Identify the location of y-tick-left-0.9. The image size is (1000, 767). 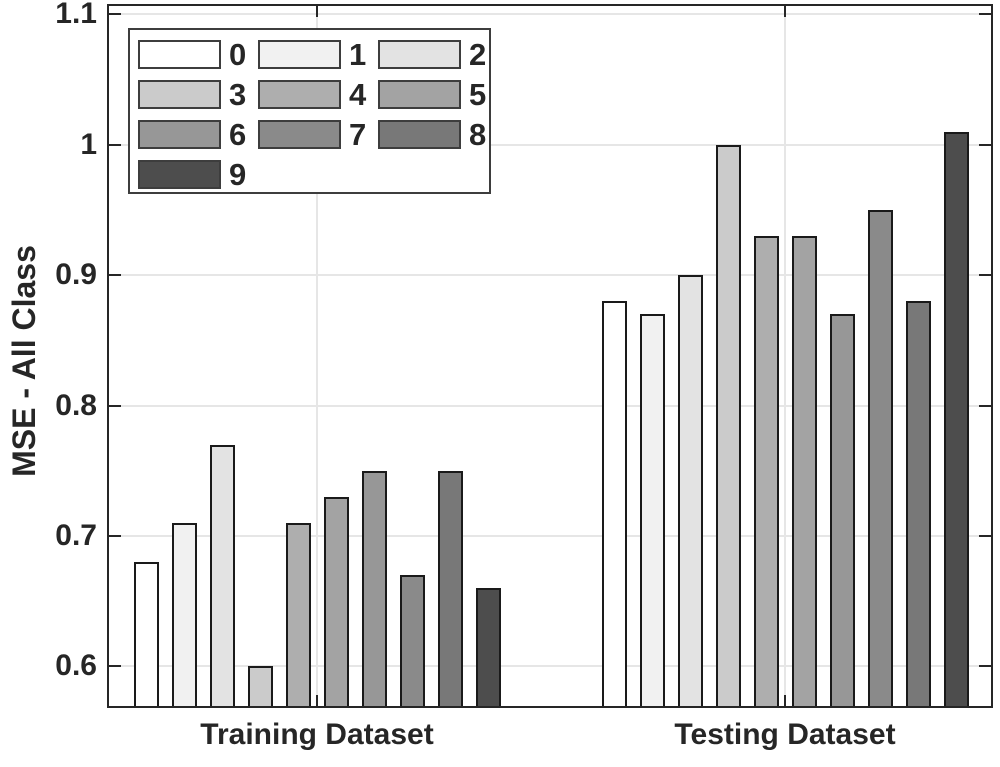
(114, 275).